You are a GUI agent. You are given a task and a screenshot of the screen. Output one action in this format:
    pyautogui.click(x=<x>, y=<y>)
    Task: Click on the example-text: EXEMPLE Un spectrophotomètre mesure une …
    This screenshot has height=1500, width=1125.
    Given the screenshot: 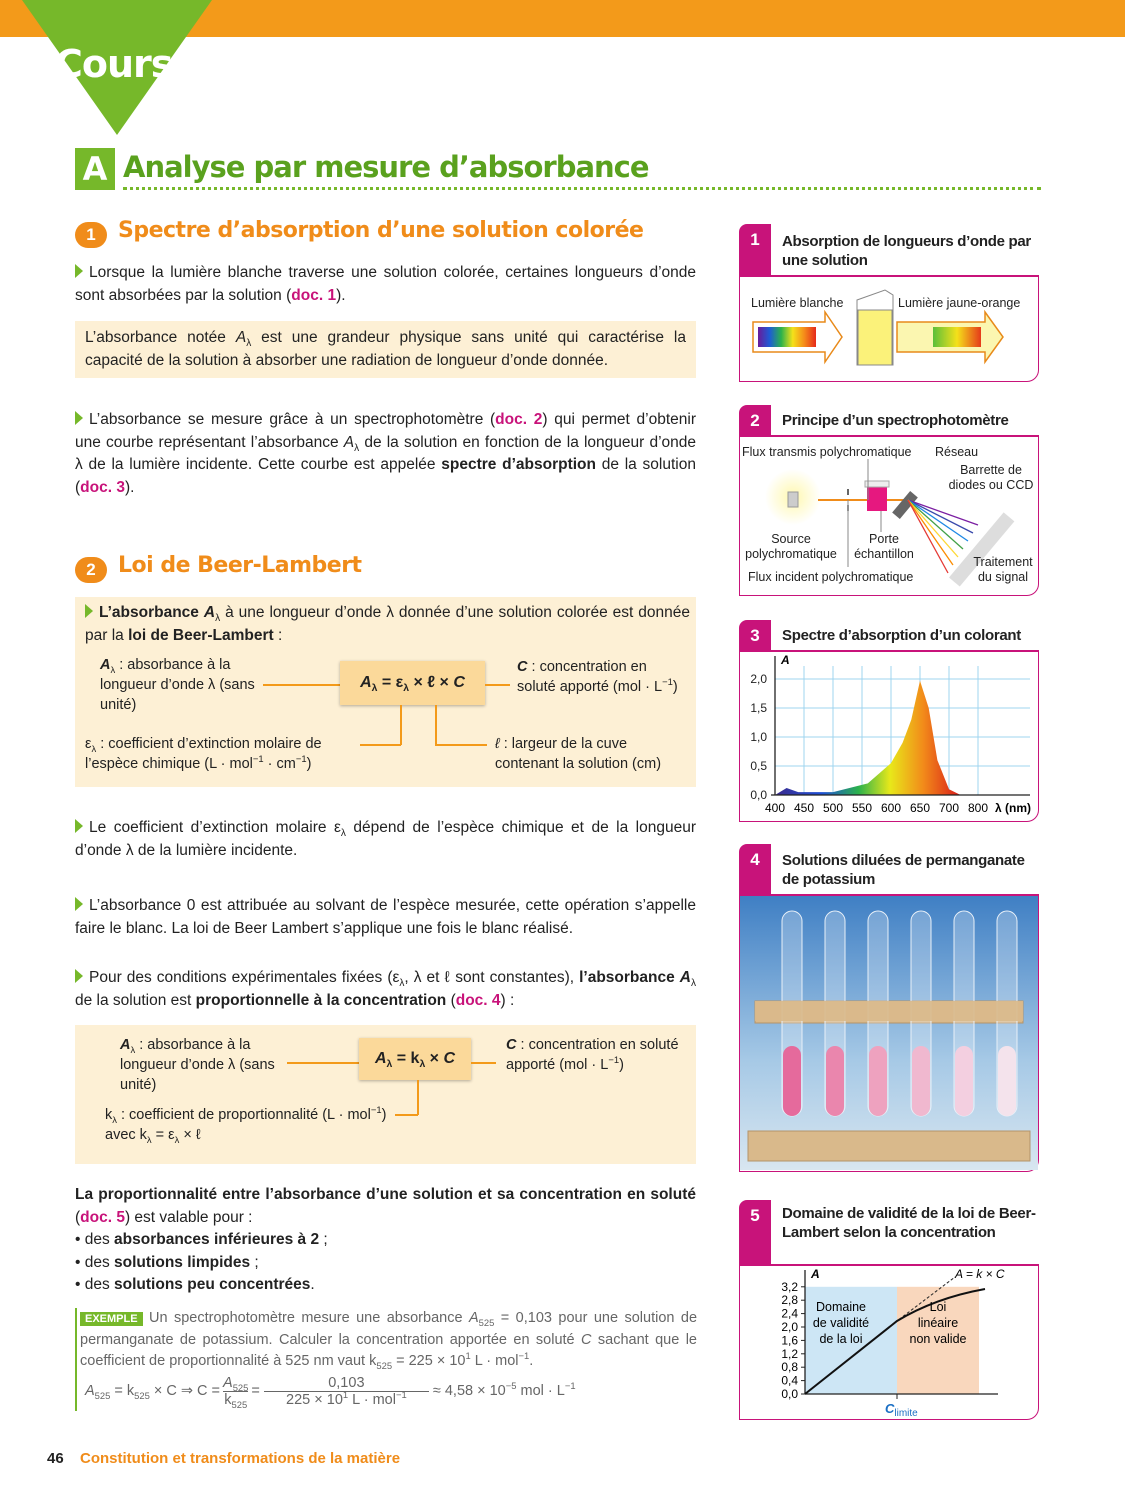 What is the action you would take?
    pyautogui.click(x=389, y=1340)
    